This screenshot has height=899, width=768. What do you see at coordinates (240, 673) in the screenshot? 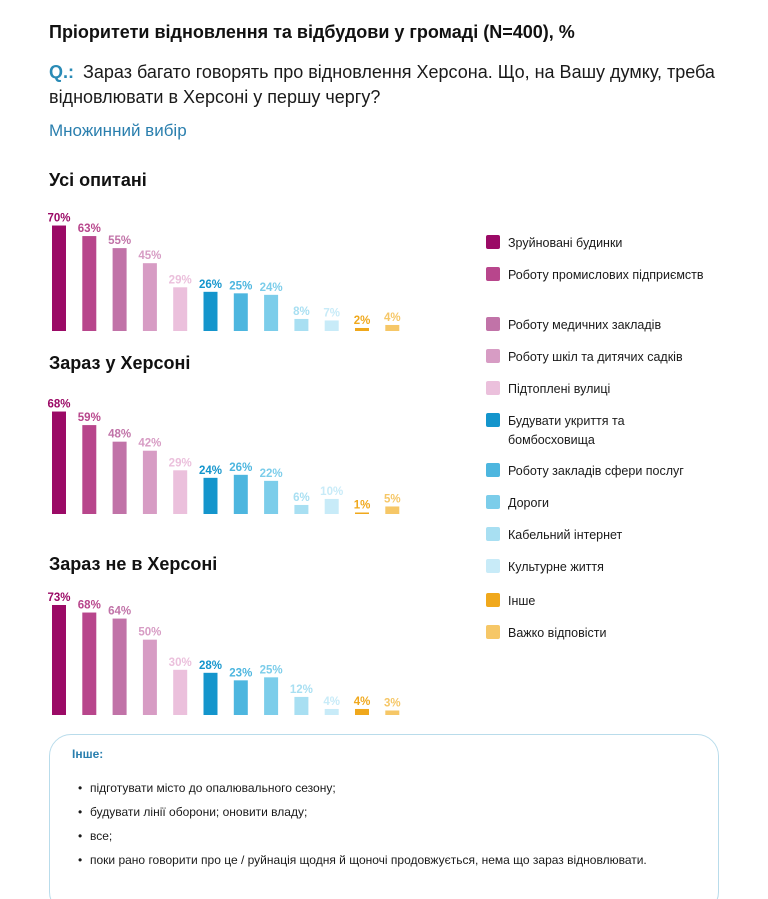
I see `data-label-7: 23%` at bounding box center [240, 673].